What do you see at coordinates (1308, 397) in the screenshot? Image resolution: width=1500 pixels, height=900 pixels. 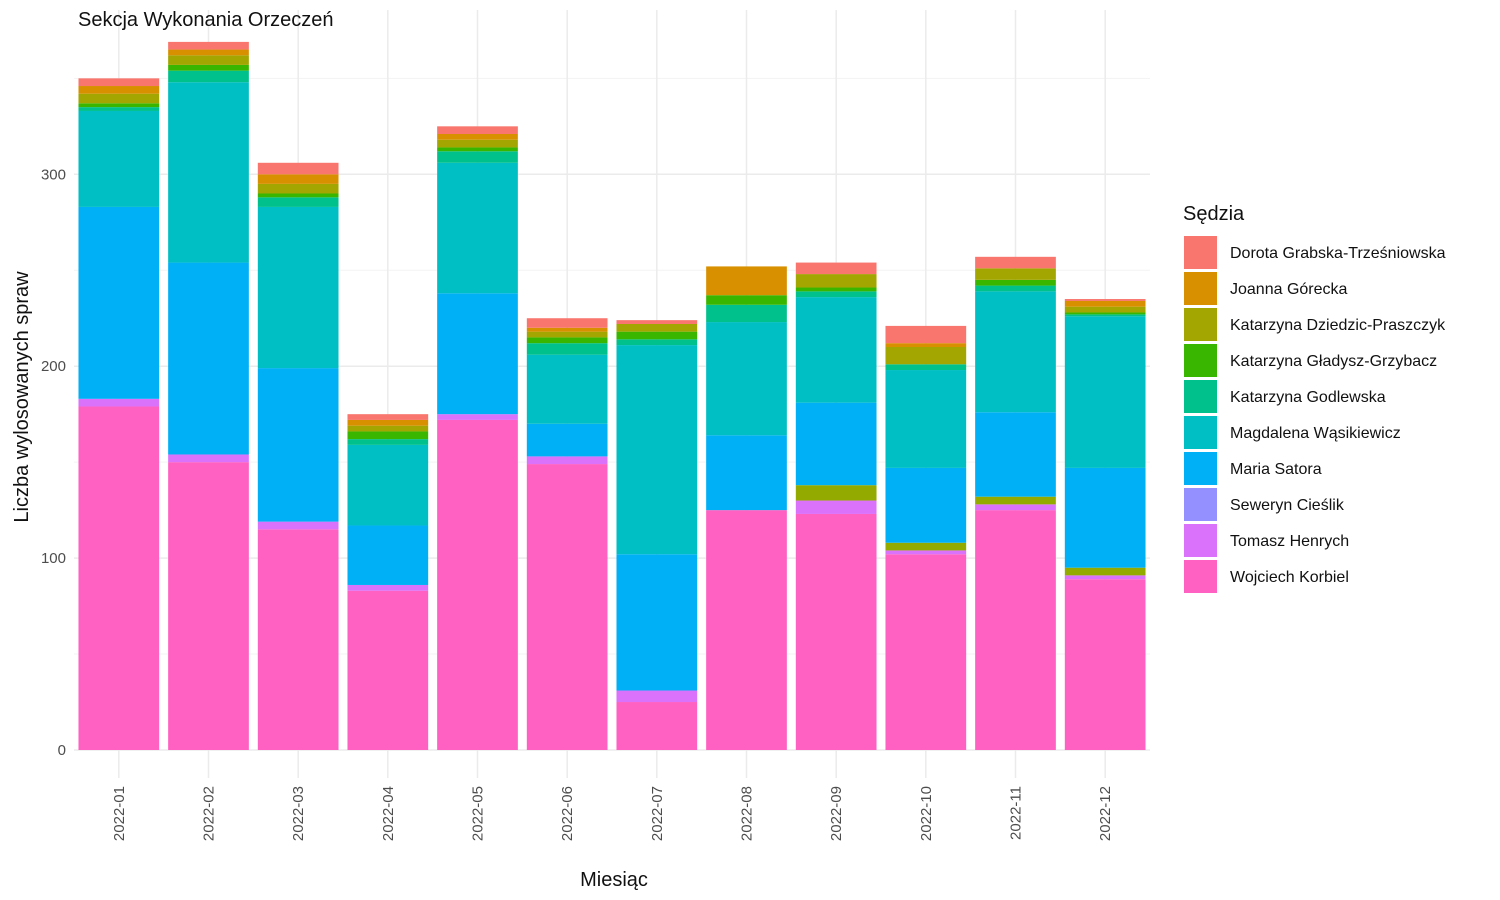 I see `legend-label: Katarzyna Godlewska` at bounding box center [1308, 397].